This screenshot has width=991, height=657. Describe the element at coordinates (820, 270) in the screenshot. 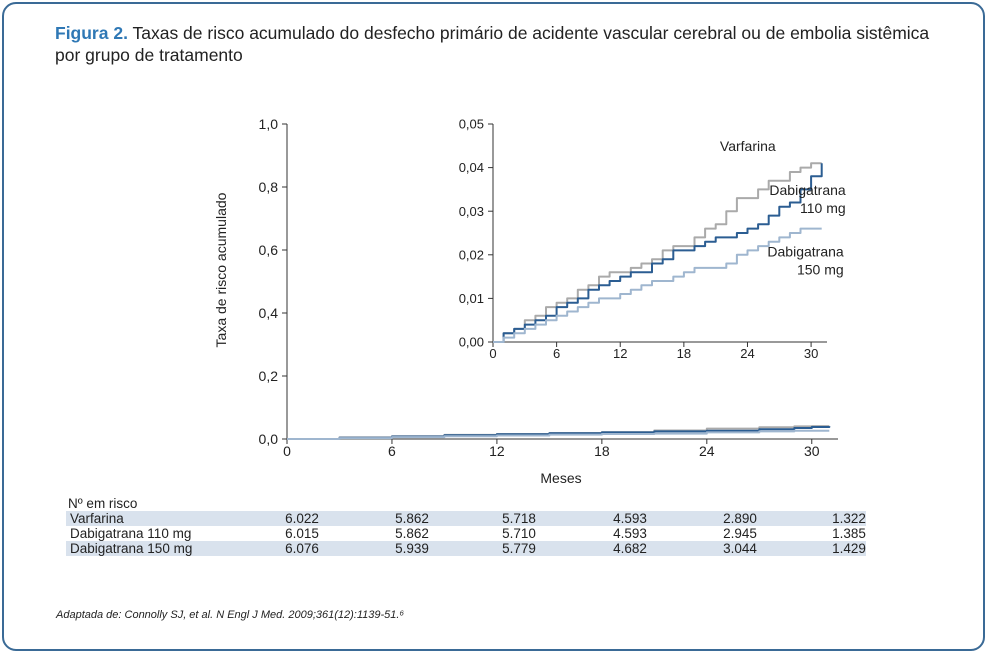

I see `annotation-label: 150 mg` at that location.